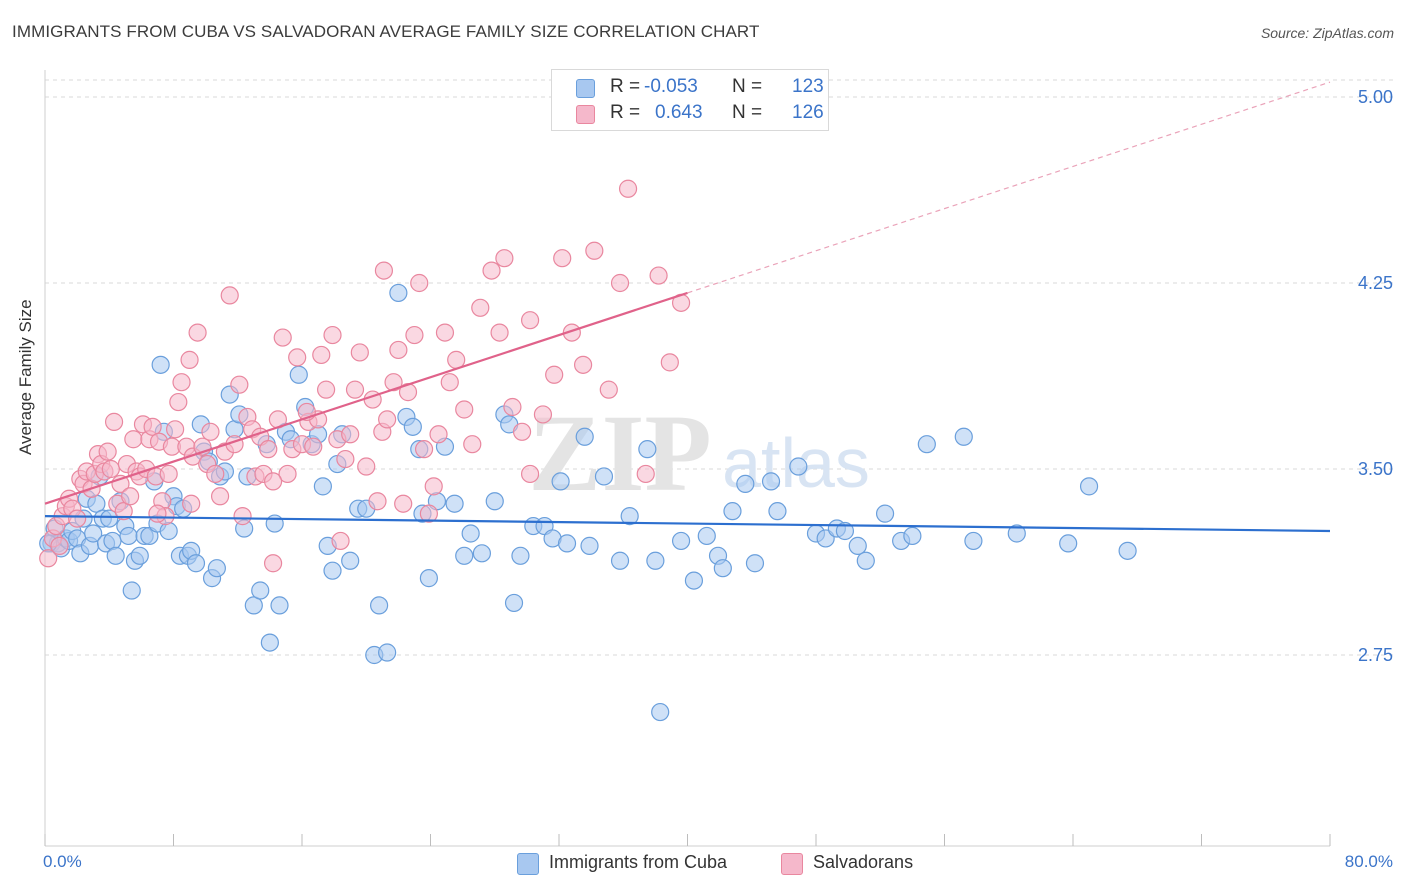 The width and height of the screenshot is (1406, 892). I want to click on watermark: ZIP atlas, so click(699, 453).